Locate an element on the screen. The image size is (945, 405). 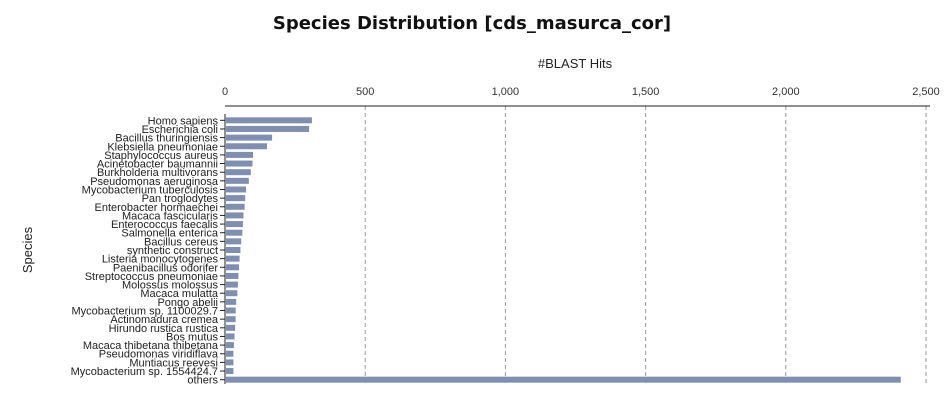
category-label: Pongo abelii is located at coordinates (187, 303).